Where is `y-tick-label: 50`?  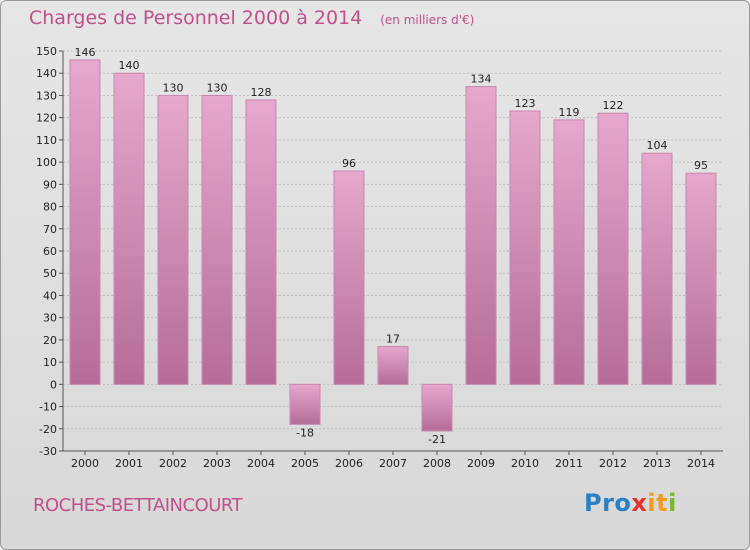
y-tick-label: 50 is located at coordinates (50, 273).